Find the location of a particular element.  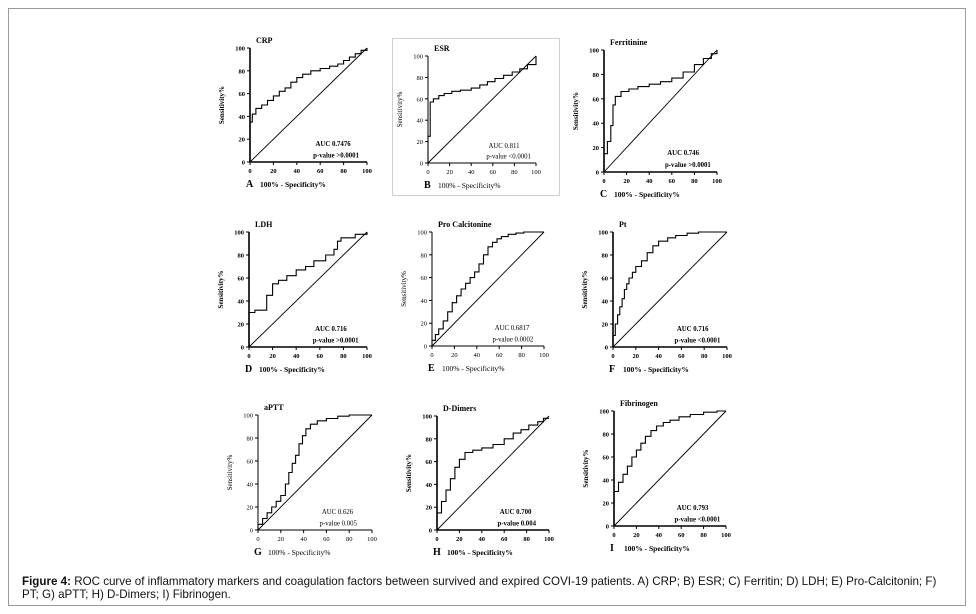

chart-title: aPTT is located at coordinates (274, 407).